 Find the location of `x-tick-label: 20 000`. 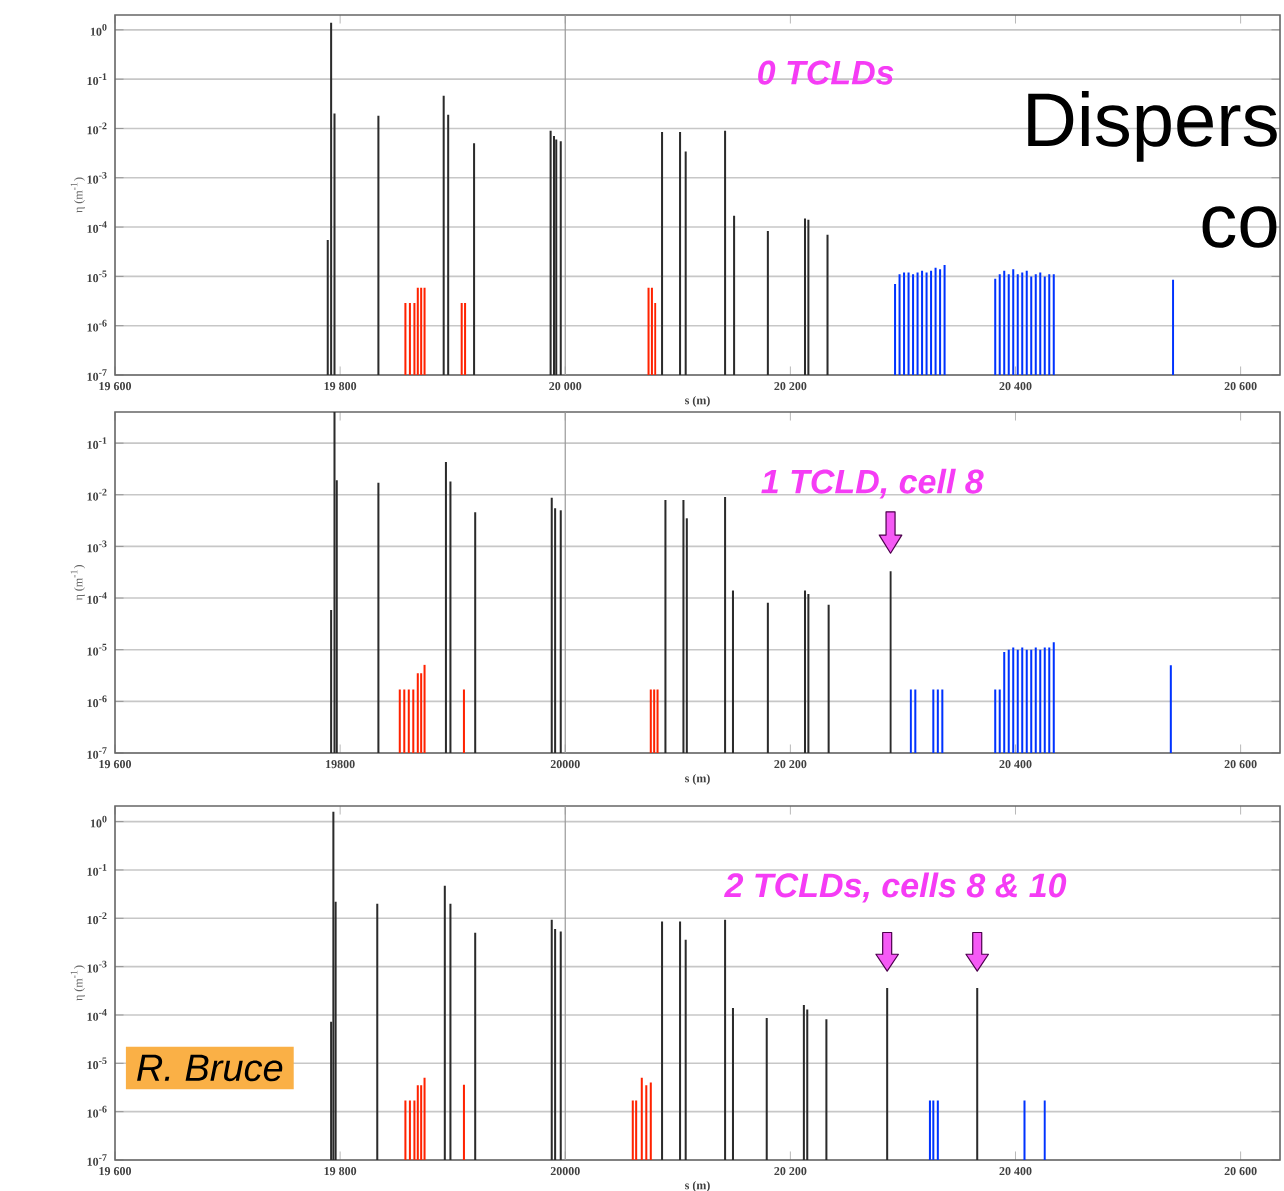

x-tick-label: 20 000 is located at coordinates (565, 386).